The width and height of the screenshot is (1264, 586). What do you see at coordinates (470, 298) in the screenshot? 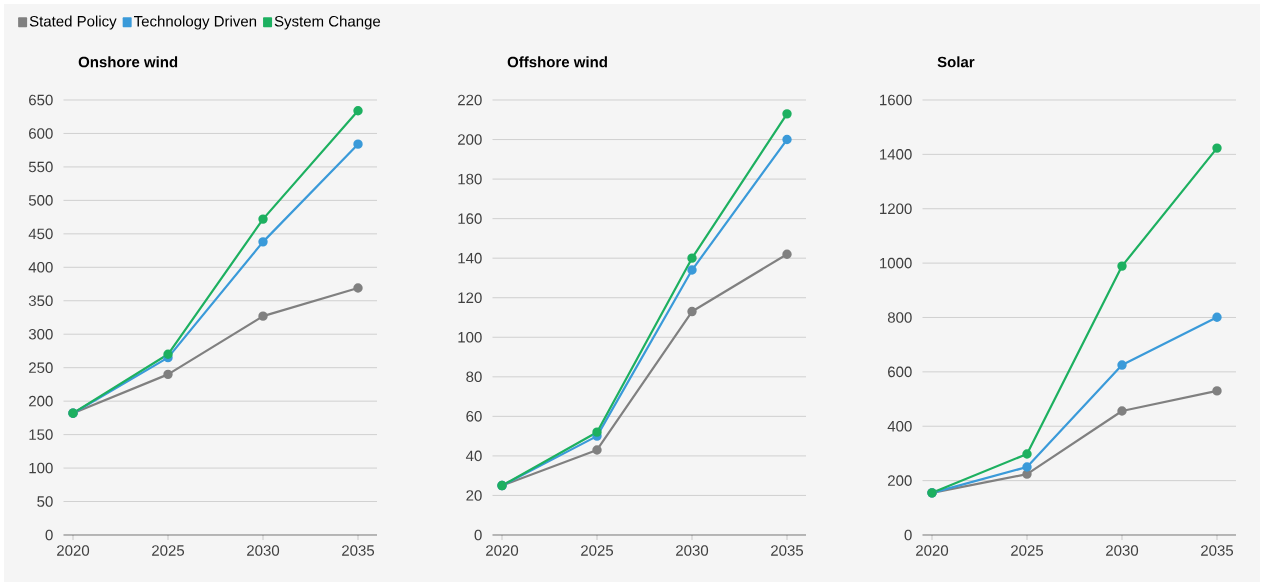
I see `y-tick-label: 120` at bounding box center [470, 298].